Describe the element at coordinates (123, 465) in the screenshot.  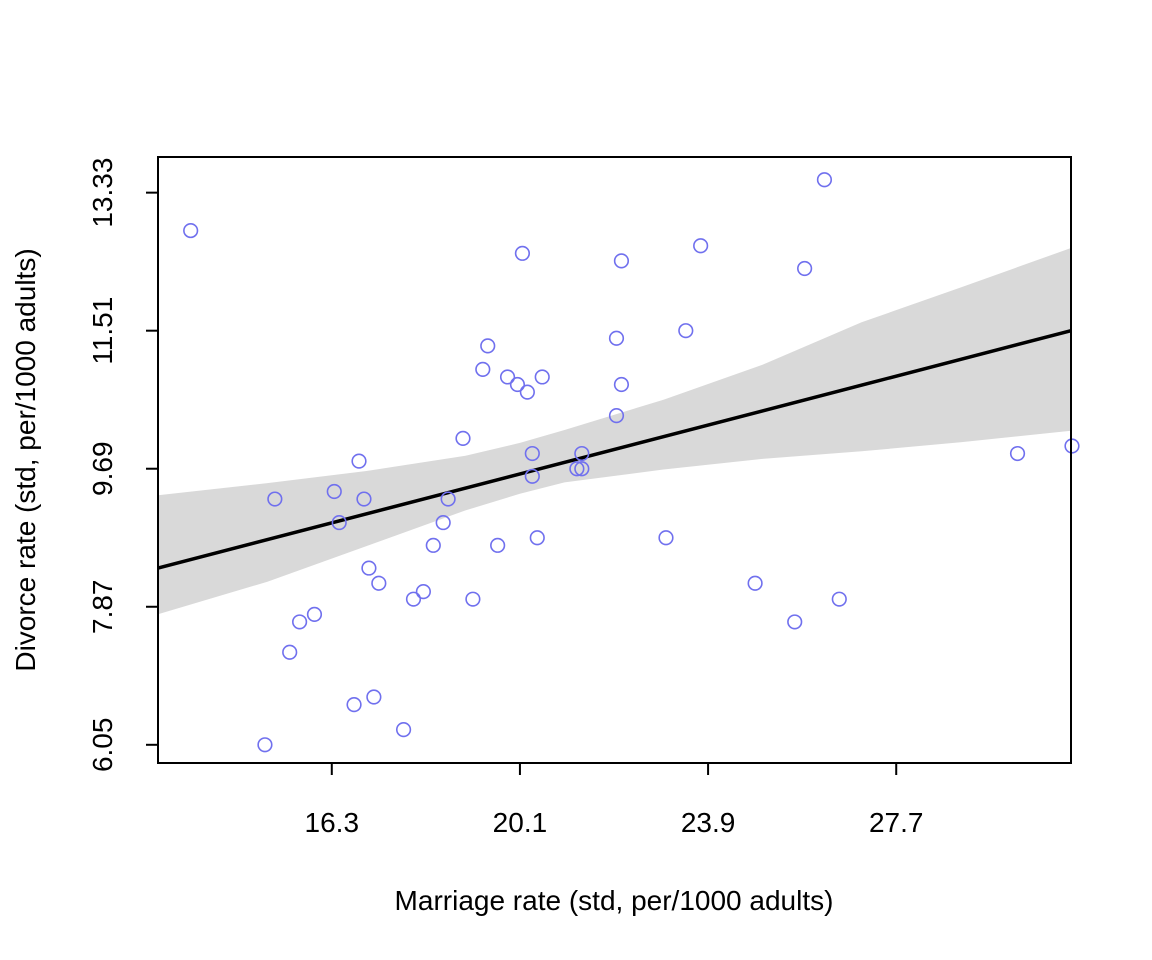
I see `y-axis: 6.05 7.87 9.69 11.51 13.33` at that location.